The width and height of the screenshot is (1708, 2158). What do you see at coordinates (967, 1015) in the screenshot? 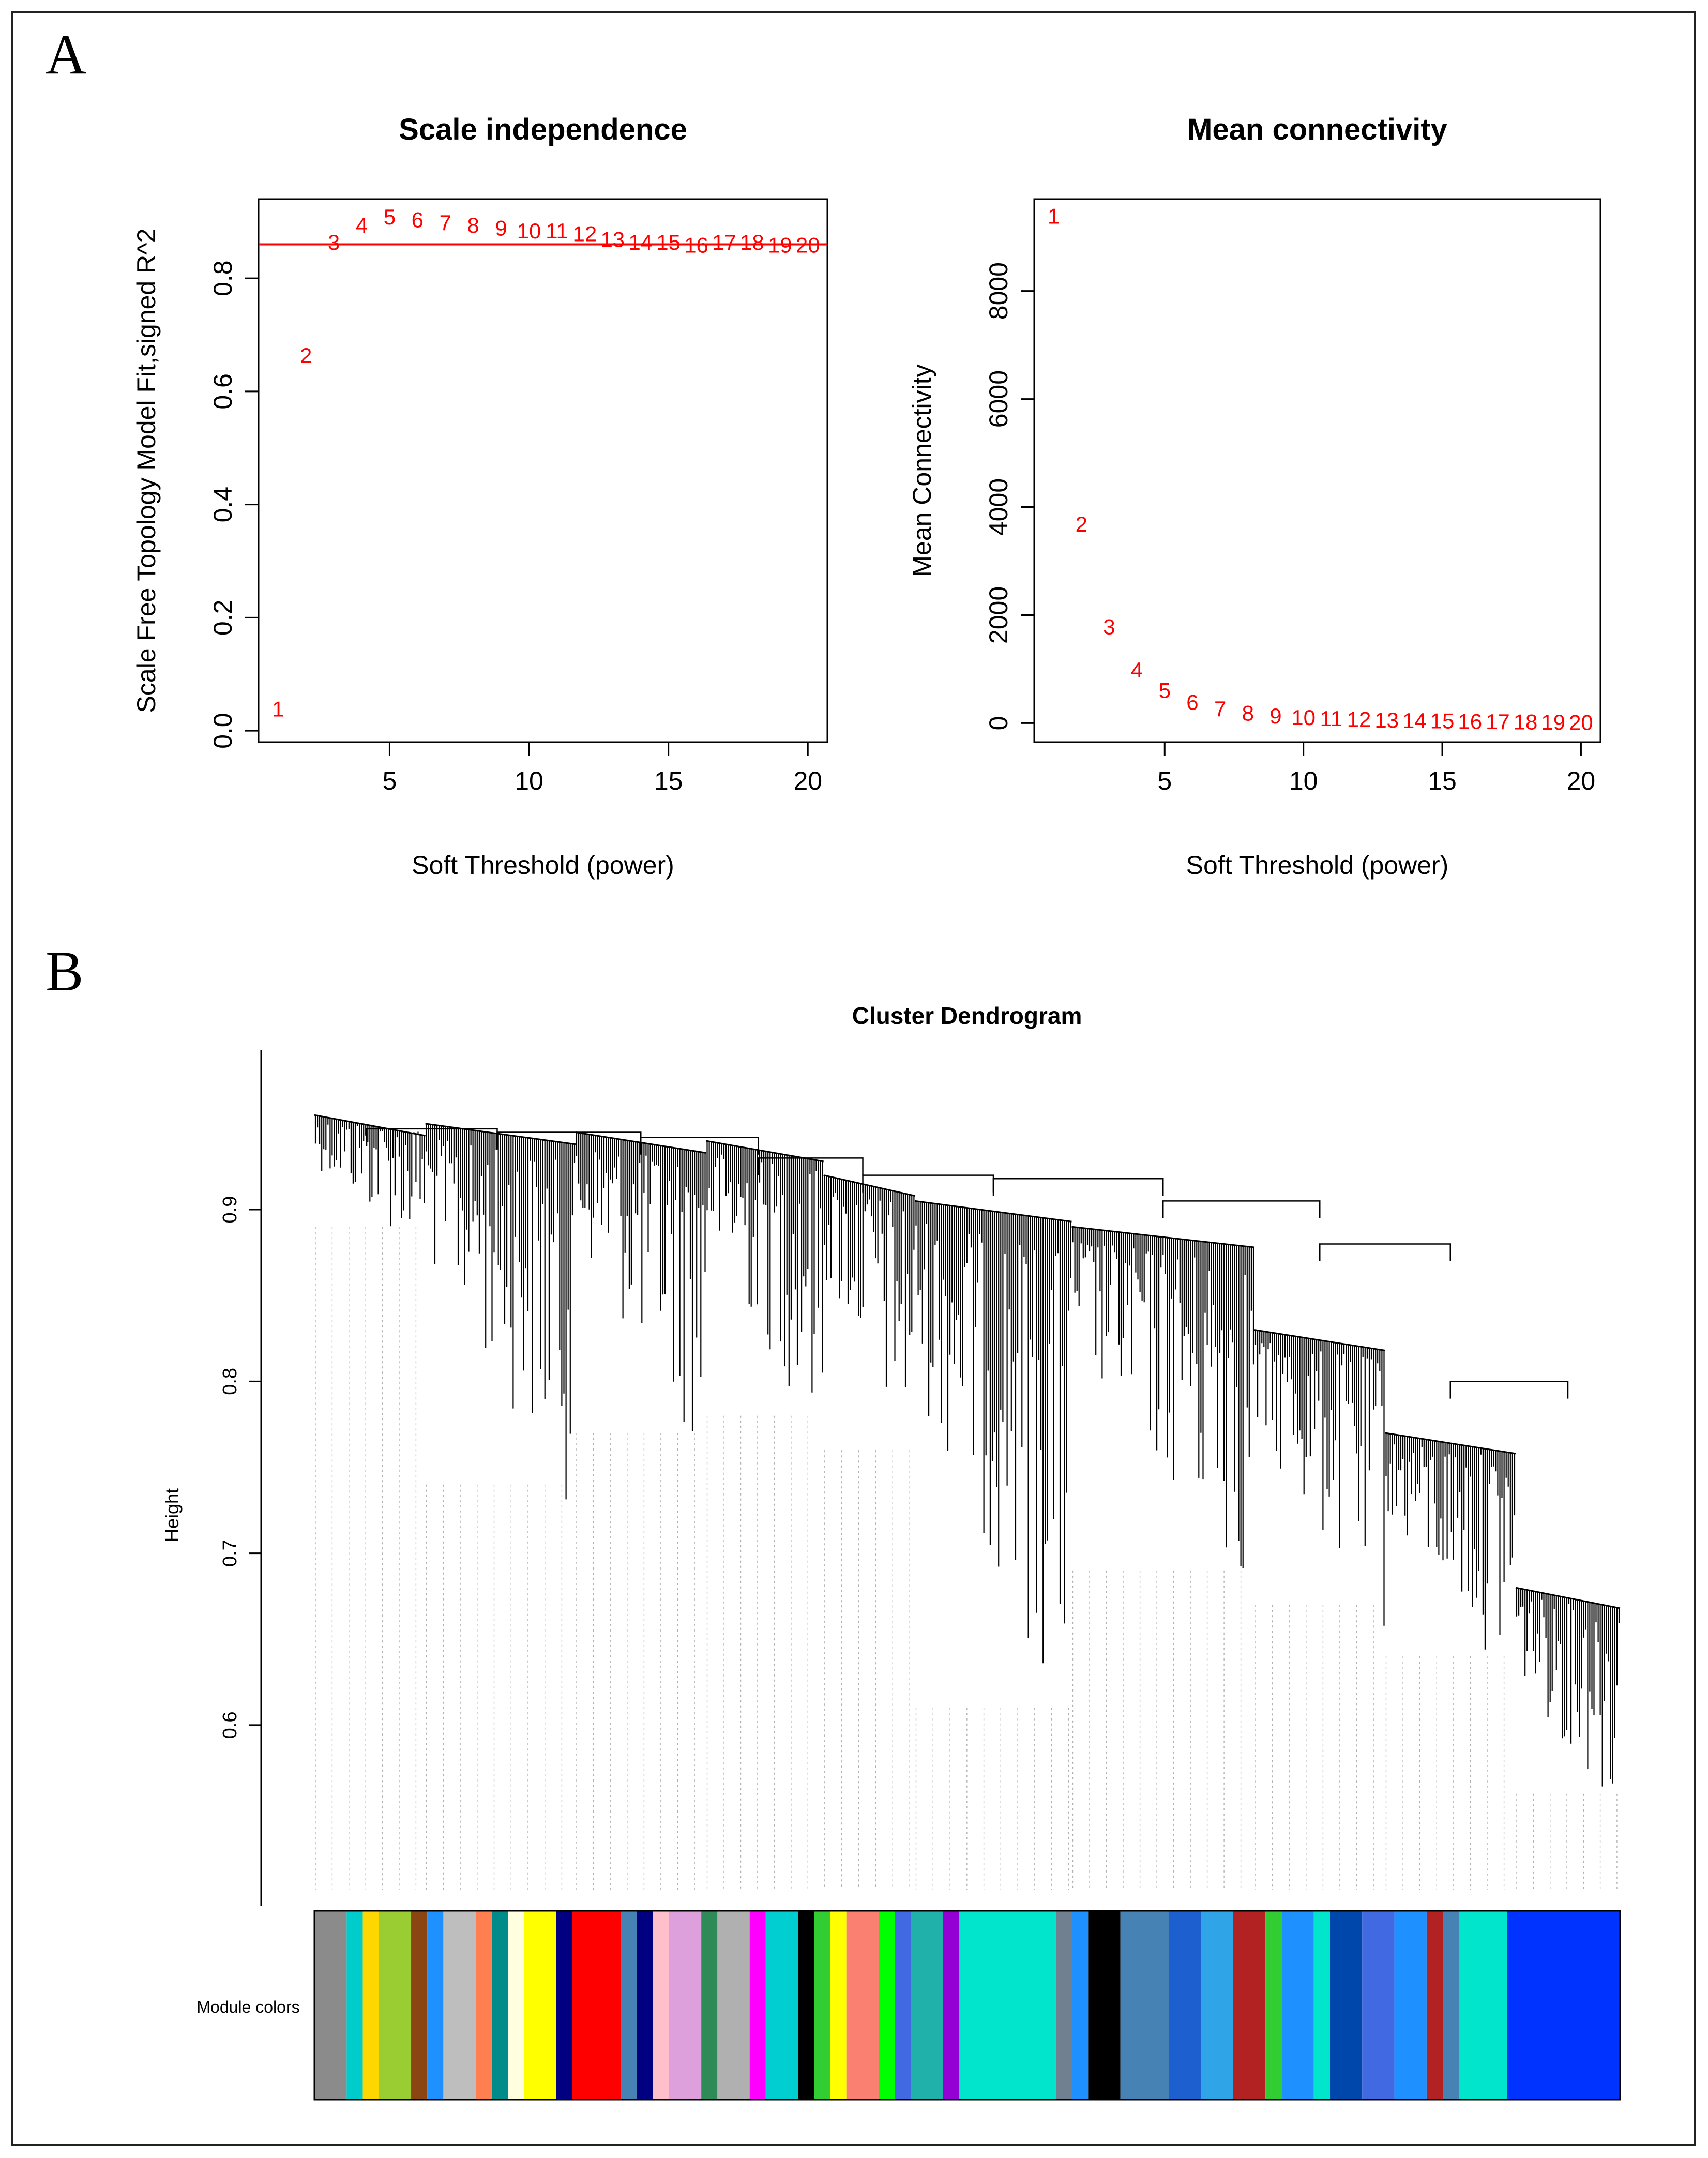
I see `dendrogram-title: Cluster Dendrogram` at bounding box center [967, 1015].